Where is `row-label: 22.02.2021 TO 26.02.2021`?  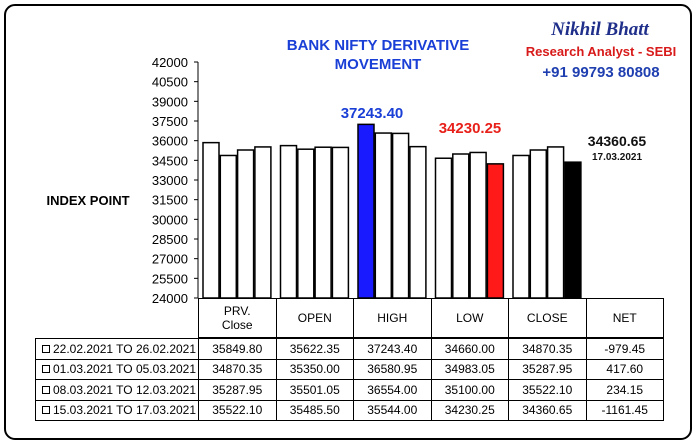 row-label: 22.02.2021 TO 26.02.2021 is located at coordinates (117, 349).